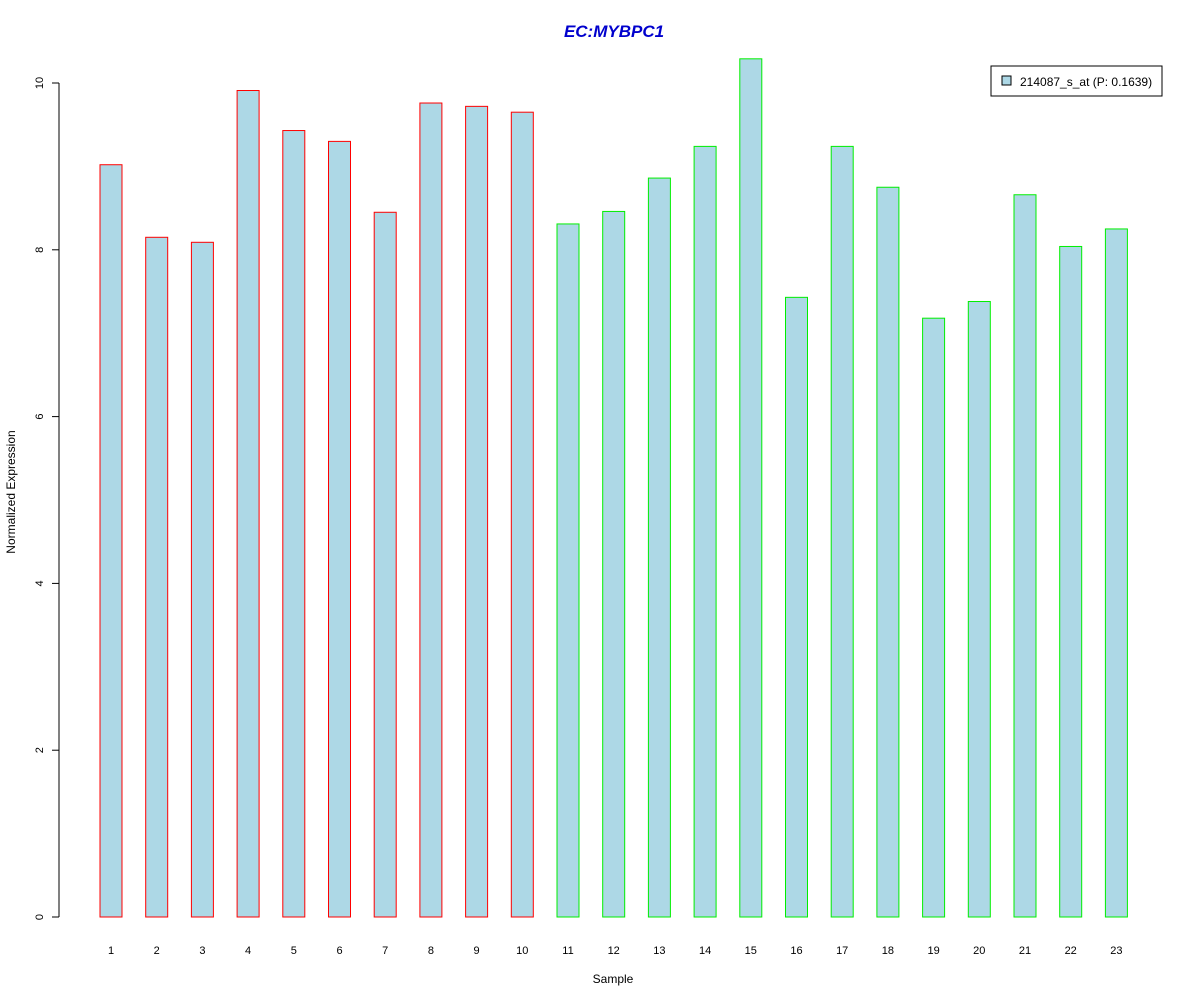 The height and width of the screenshot is (1000, 1200). What do you see at coordinates (522, 951) in the screenshot?
I see `x-tick-label: 10` at bounding box center [522, 951].